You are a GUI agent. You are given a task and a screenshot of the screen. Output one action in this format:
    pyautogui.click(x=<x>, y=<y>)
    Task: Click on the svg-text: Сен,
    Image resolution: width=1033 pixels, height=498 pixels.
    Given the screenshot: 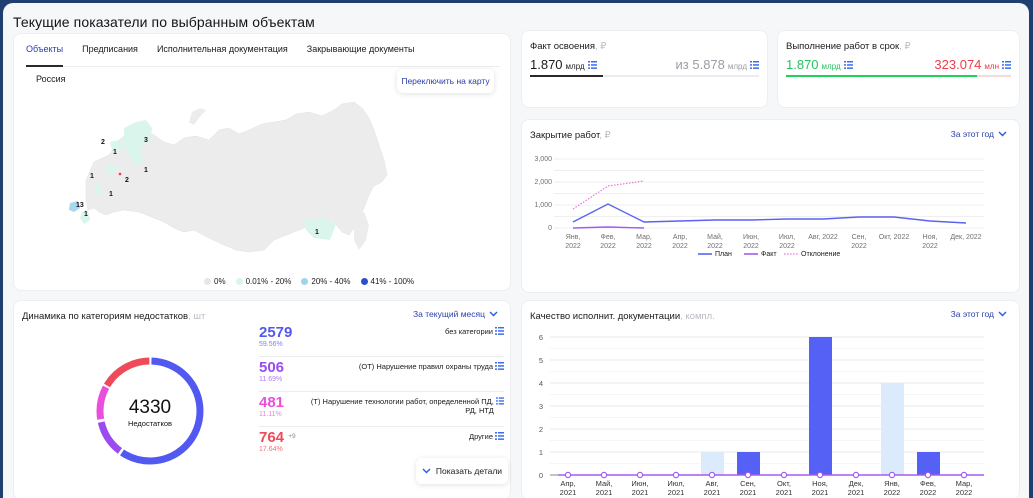 What is the action you would take?
    pyautogui.click(x=748, y=483)
    